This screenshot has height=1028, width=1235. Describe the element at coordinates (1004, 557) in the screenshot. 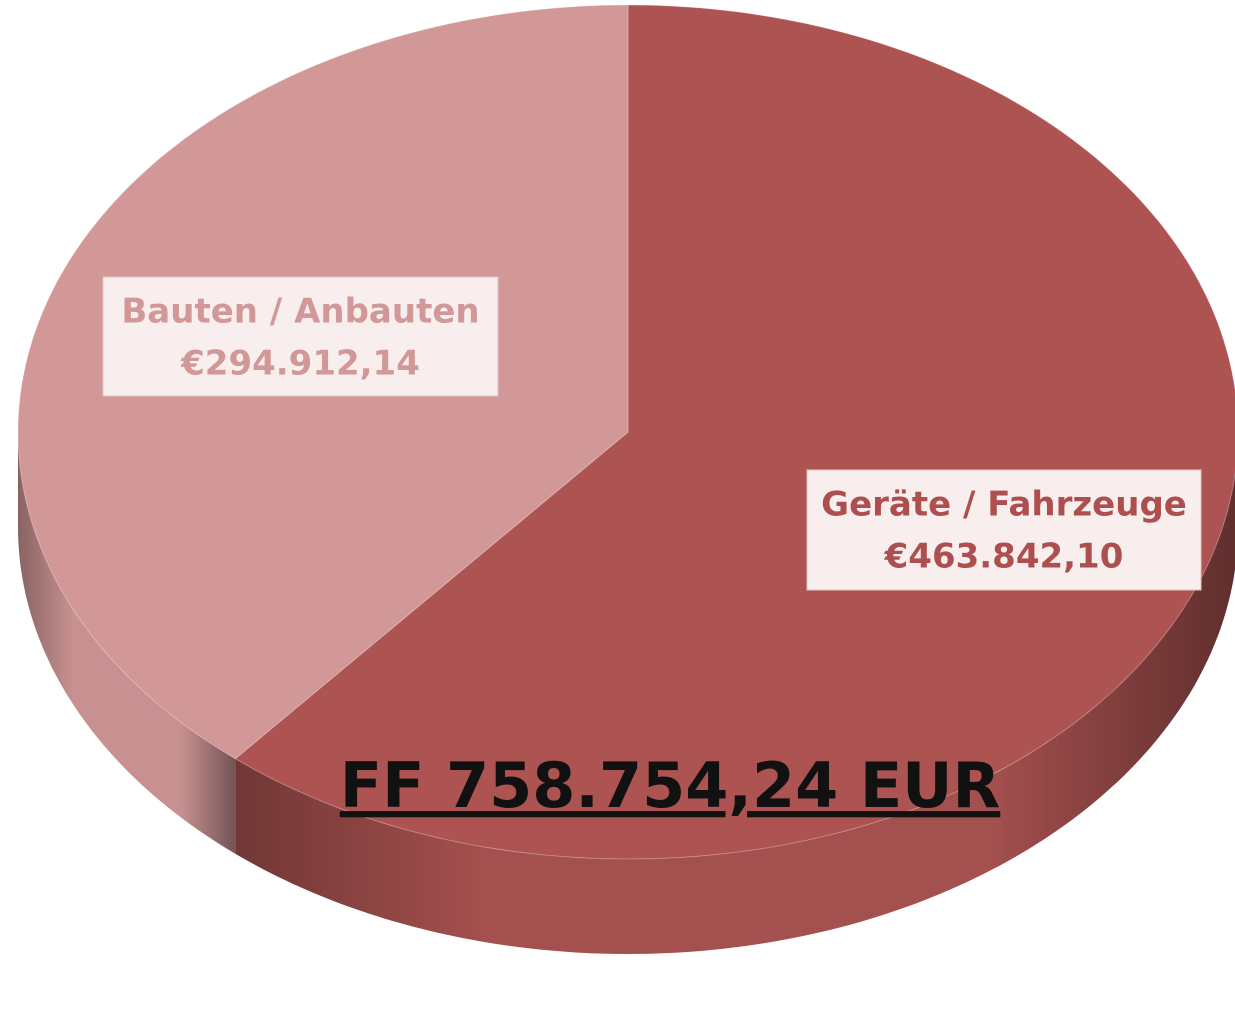

I see `value-label: €463.842,10` at that location.